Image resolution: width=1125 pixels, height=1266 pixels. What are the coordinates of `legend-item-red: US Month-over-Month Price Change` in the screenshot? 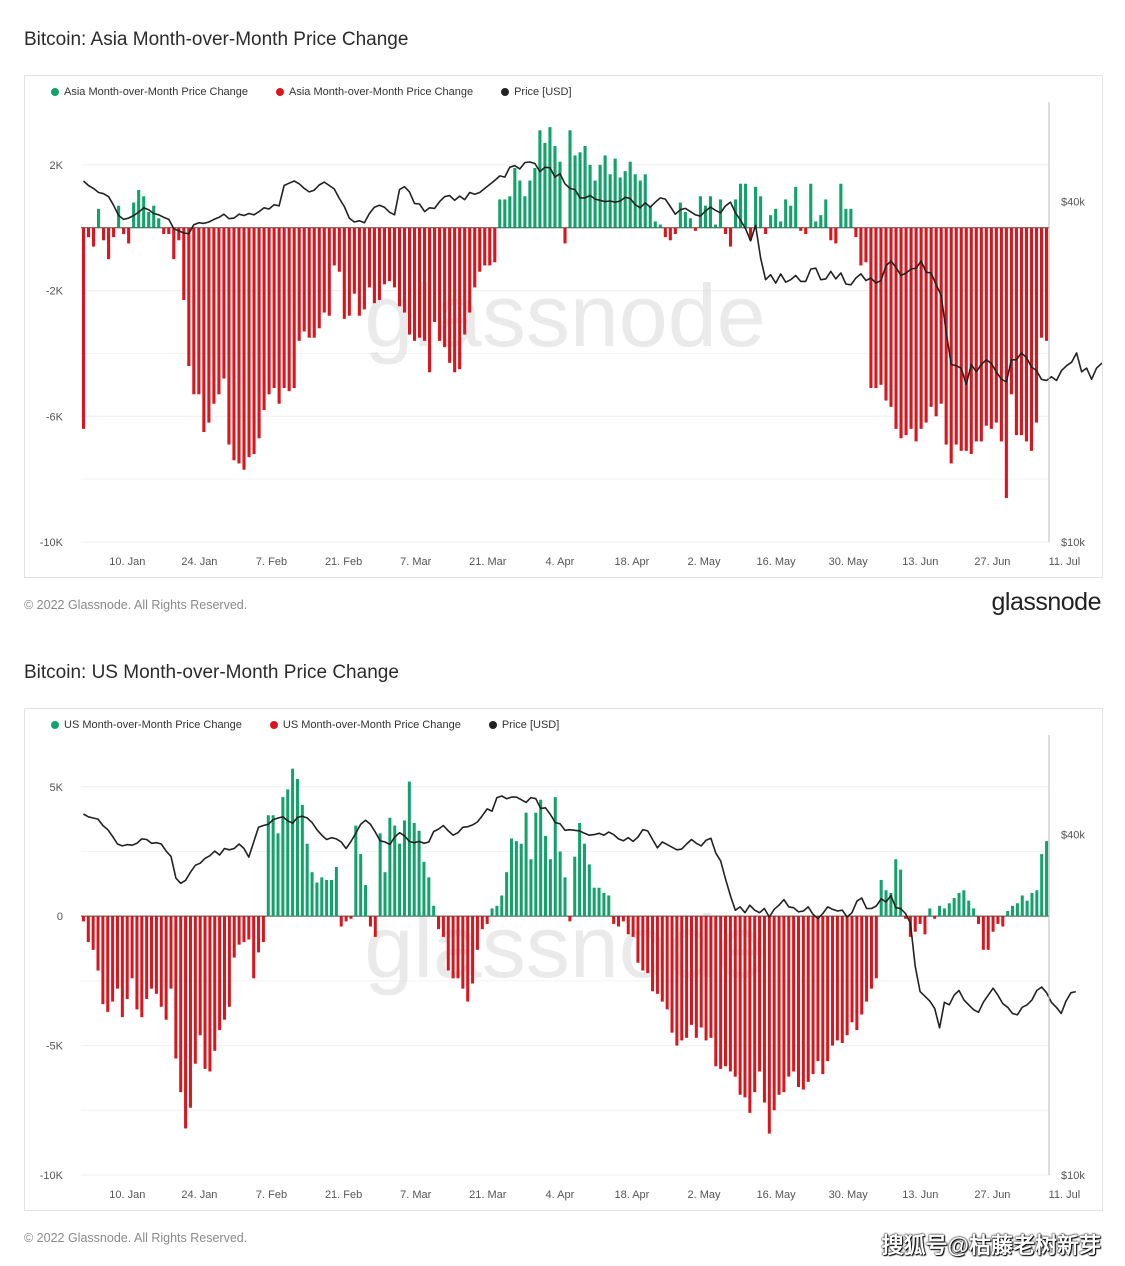 It's located at (365, 725).